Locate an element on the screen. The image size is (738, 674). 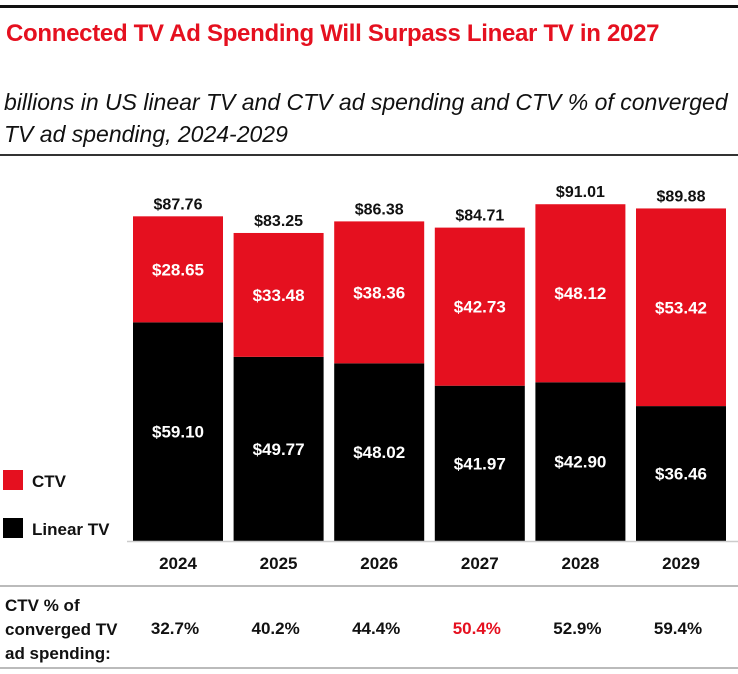
data-label: $41.97 is located at coordinates (480, 463).